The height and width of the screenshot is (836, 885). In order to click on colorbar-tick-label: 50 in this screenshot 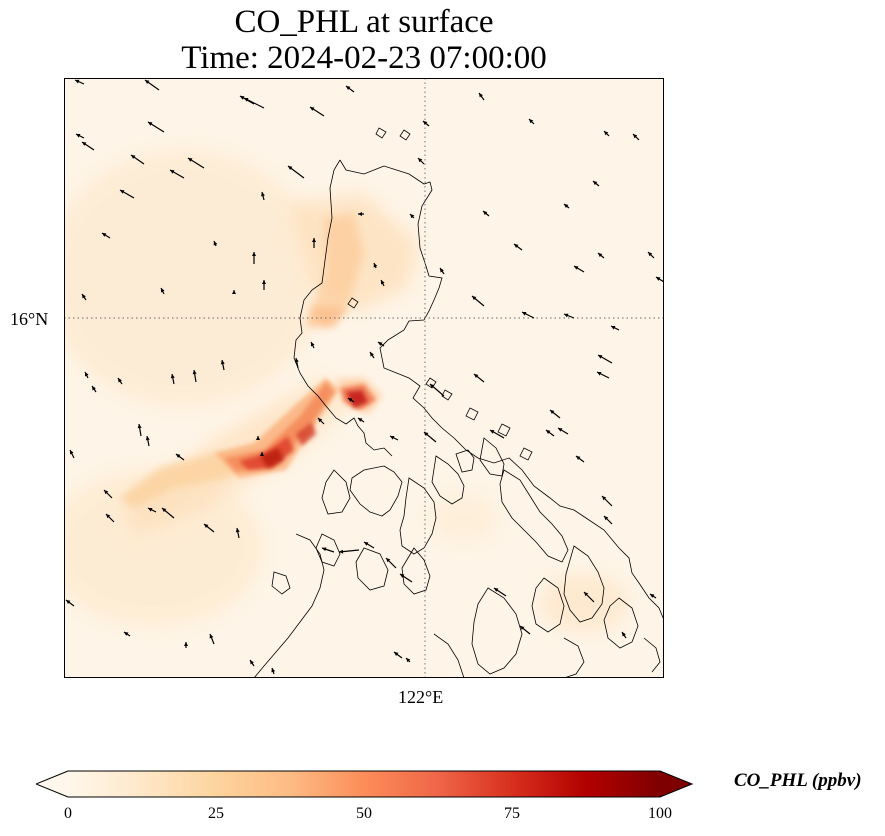, I will do `click(364, 813)`.